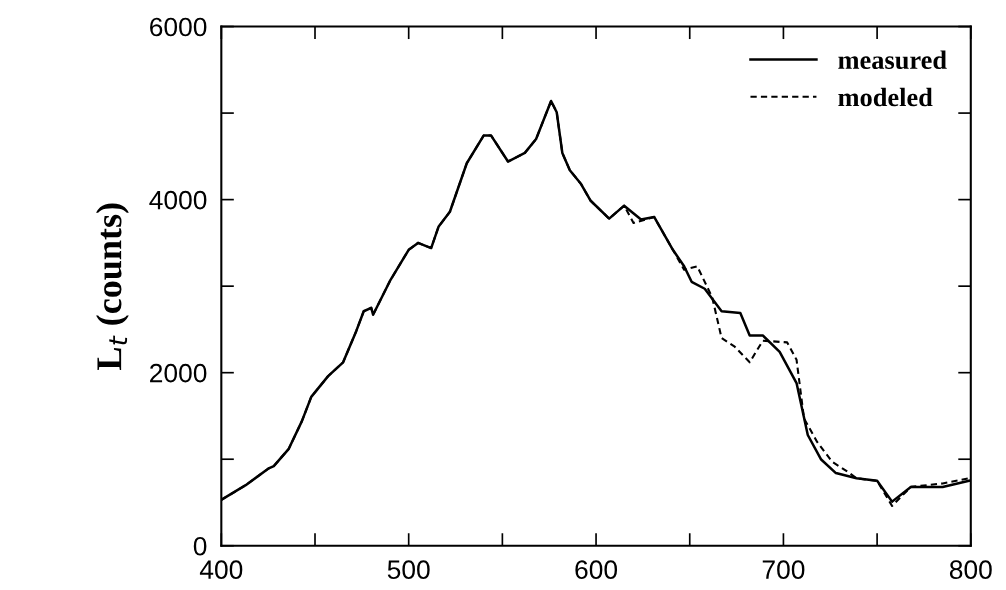  I want to click on y-tick-label: 0, so click(200, 546).